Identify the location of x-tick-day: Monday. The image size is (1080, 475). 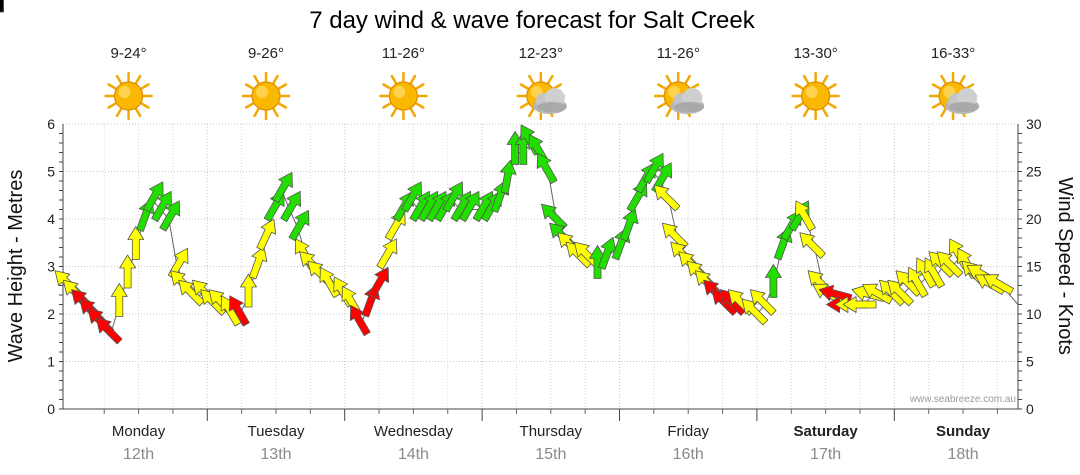
(139, 431).